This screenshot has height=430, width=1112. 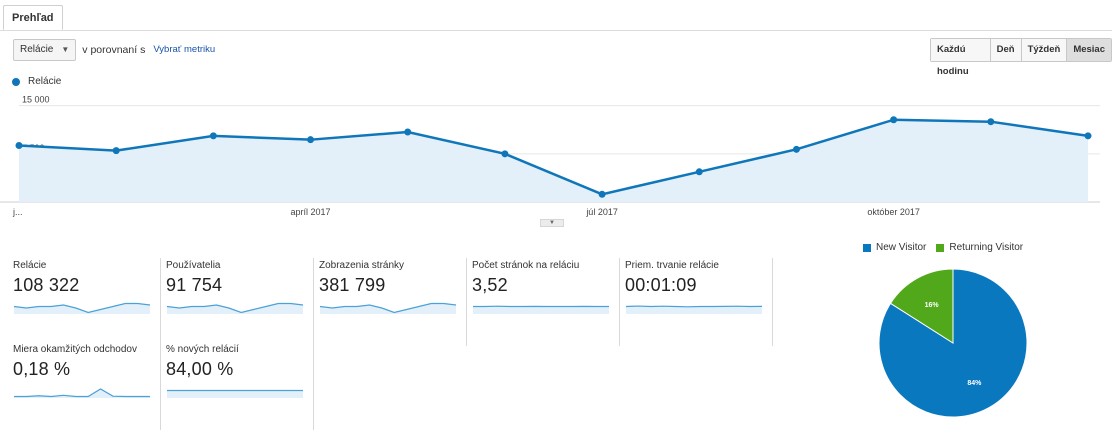 What do you see at coordinates (184, 49) in the screenshot?
I see `select-metric-link: Vybrať metriku` at bounding box center [184, 49].